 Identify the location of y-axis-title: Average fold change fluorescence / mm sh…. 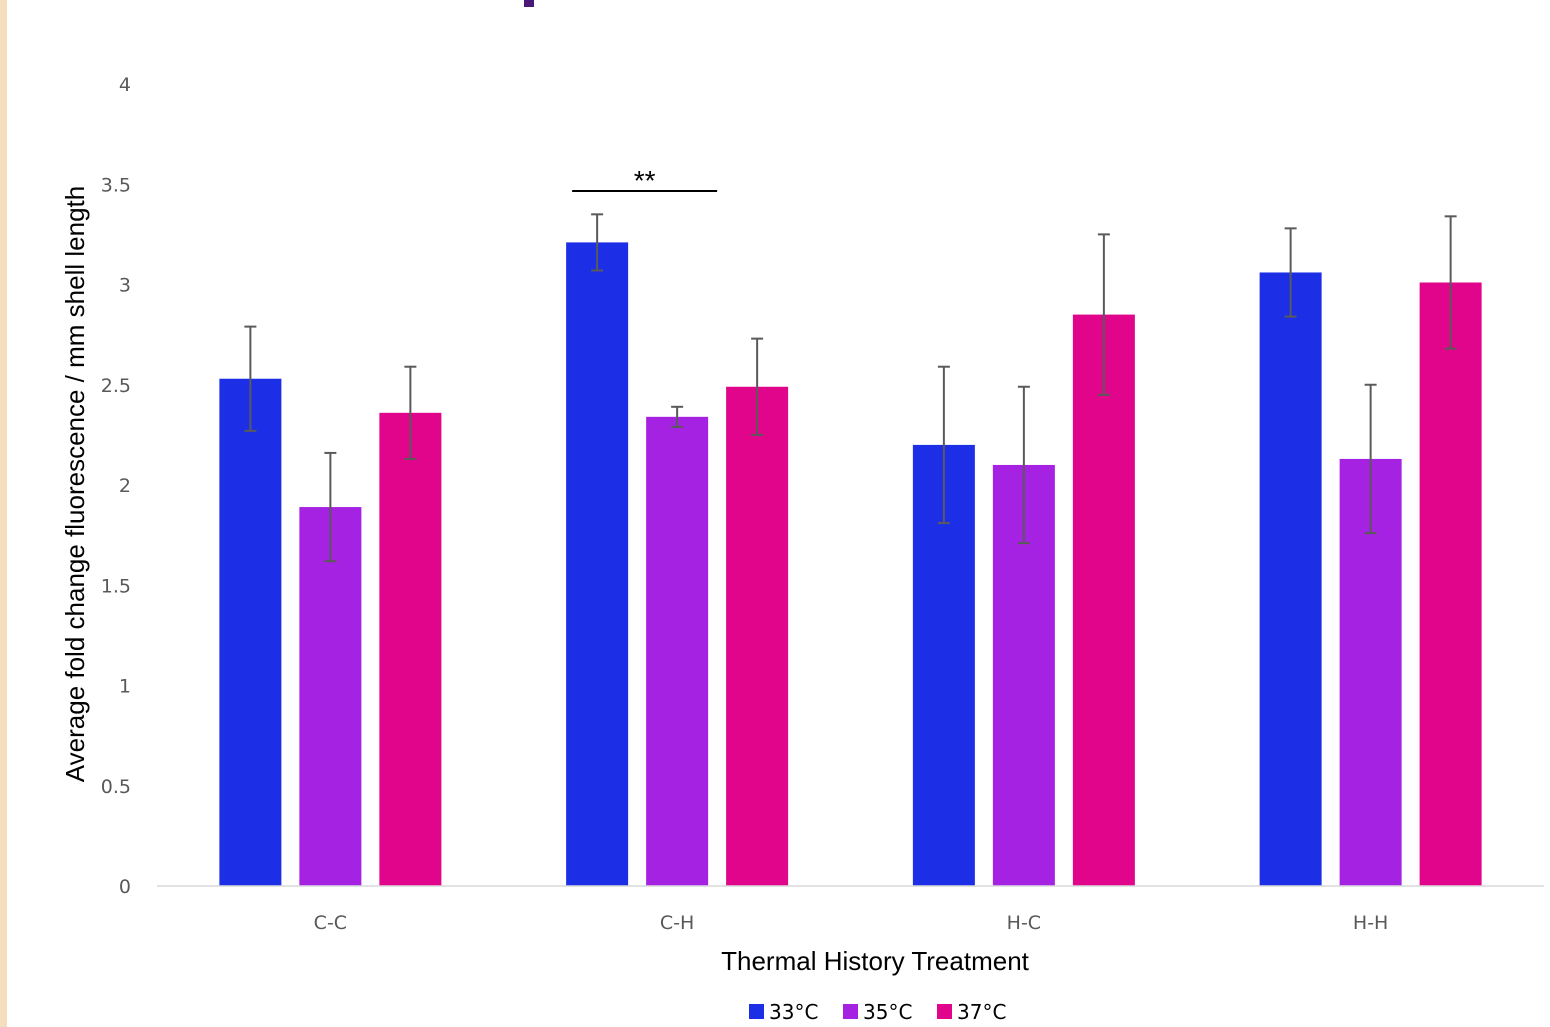
(75, 484).